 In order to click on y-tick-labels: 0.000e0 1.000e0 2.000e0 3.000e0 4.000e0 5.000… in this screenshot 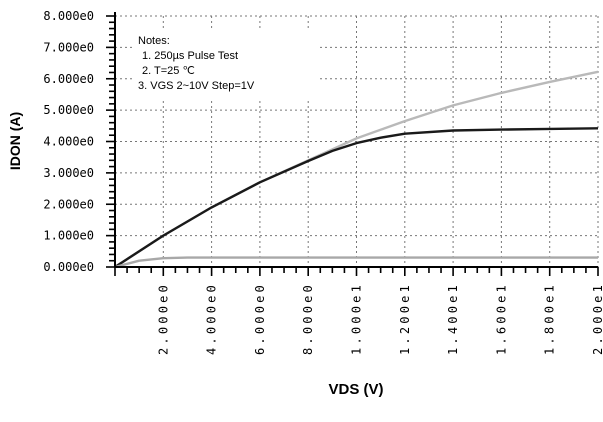, I will do `click(68, 141)`.